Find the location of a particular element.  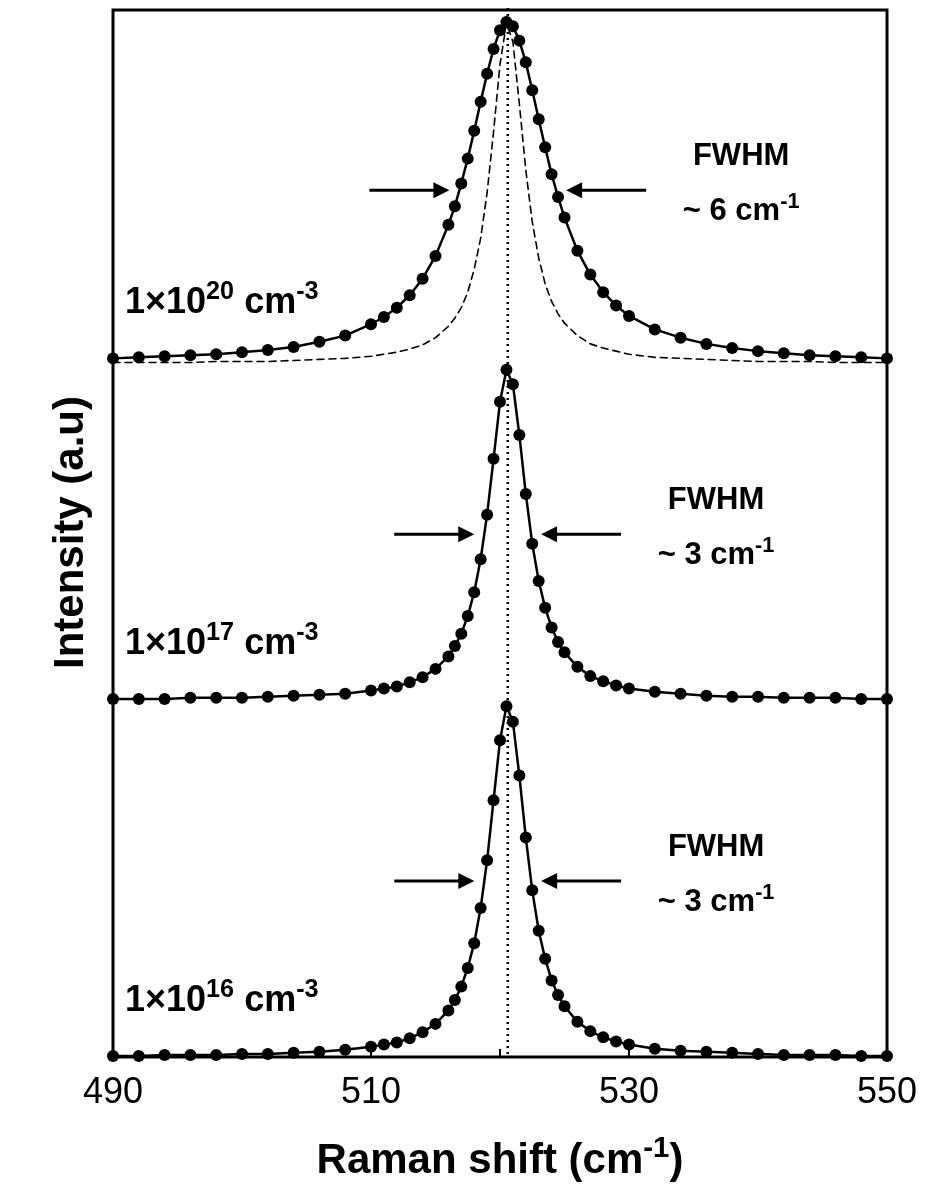

x-tick-label: 490 is located at coordinates (113, 1090).